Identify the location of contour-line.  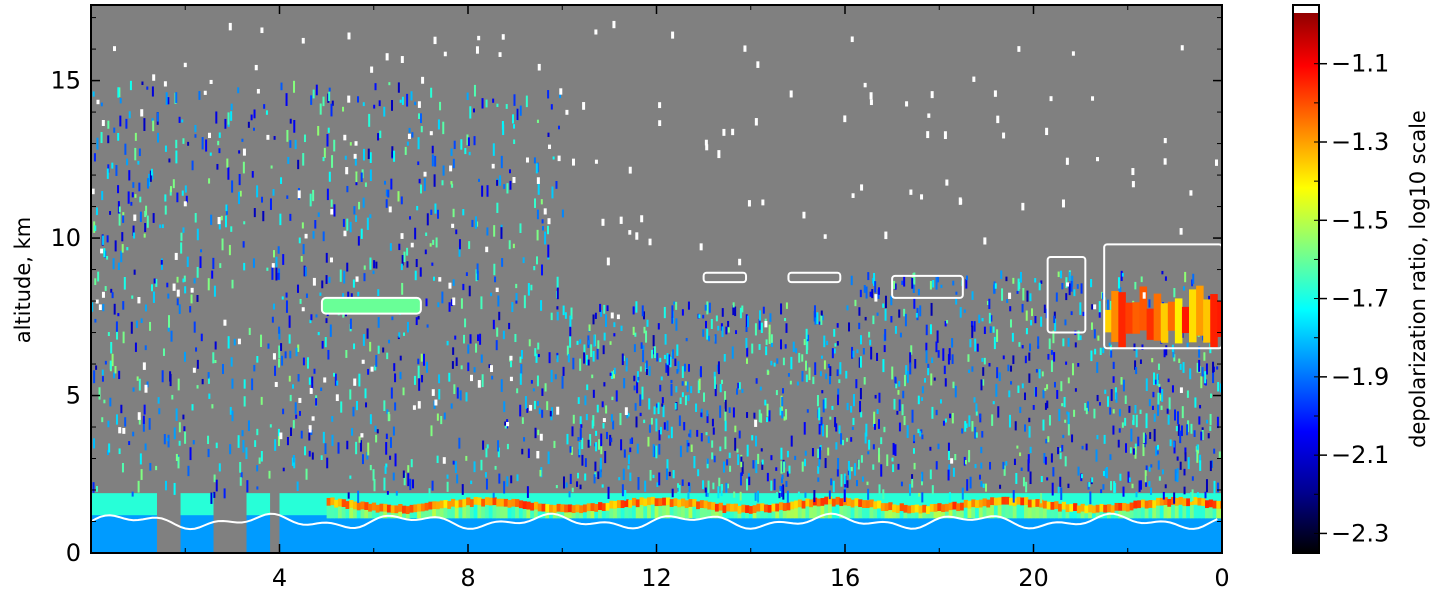
(927, 286).